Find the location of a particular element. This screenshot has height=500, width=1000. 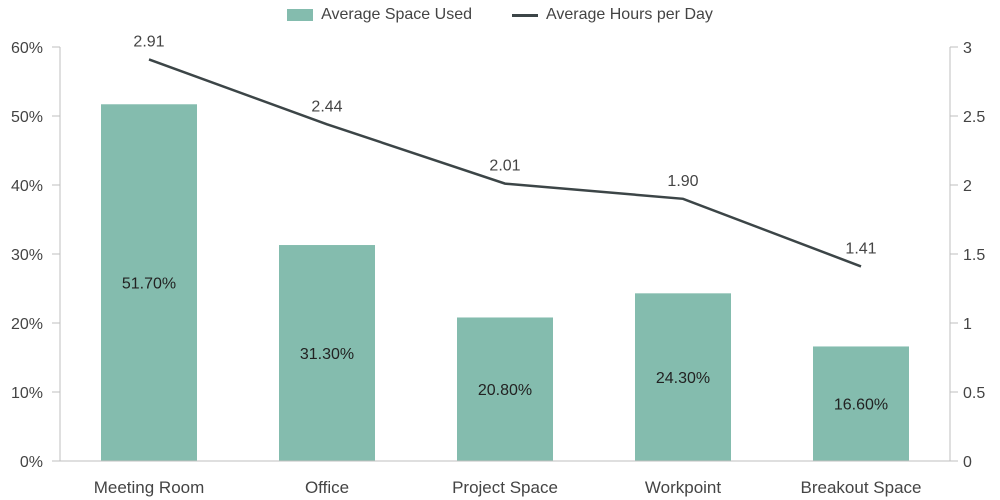

left-tick-label: 60% is located at coordinates (27, 48).